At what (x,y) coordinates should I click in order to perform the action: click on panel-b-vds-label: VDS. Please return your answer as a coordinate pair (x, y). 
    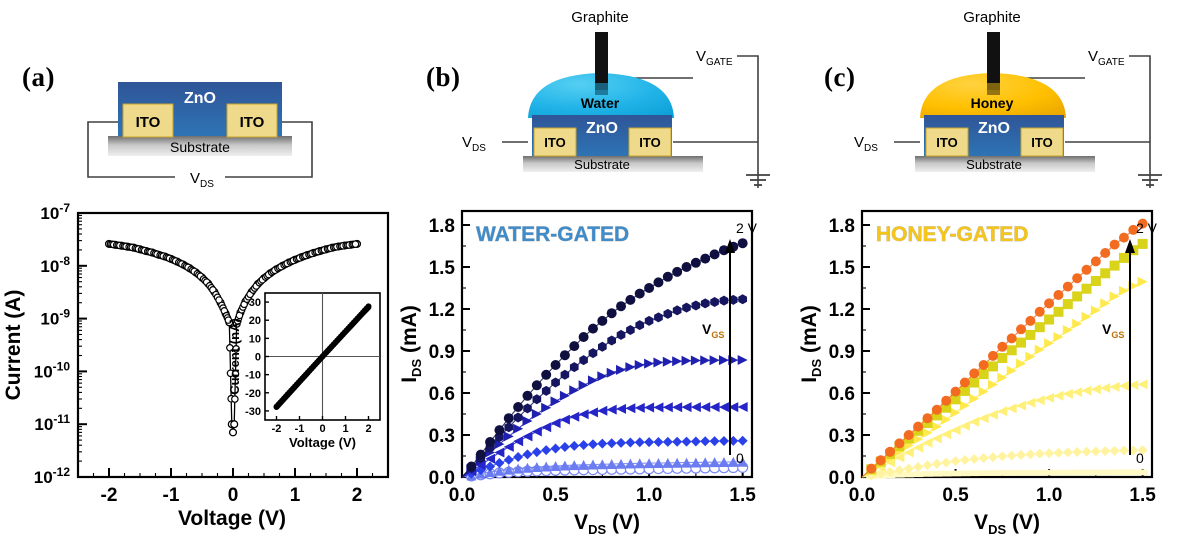
    Looking at the image, I should click on (474, 144).